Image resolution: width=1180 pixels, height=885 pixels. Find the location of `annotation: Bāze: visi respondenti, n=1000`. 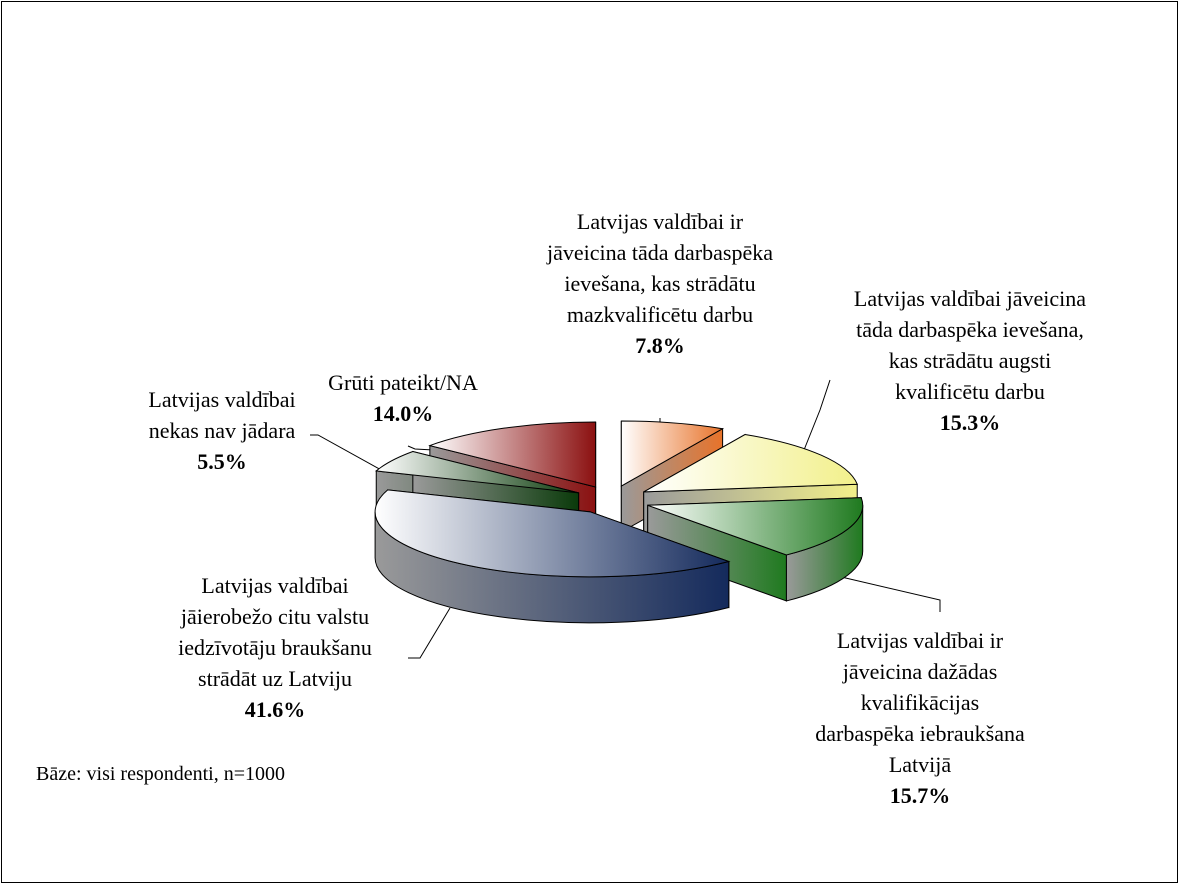

annotation: Bāze: visi respondenti, n=1000 is located at coordinates (161, 774).